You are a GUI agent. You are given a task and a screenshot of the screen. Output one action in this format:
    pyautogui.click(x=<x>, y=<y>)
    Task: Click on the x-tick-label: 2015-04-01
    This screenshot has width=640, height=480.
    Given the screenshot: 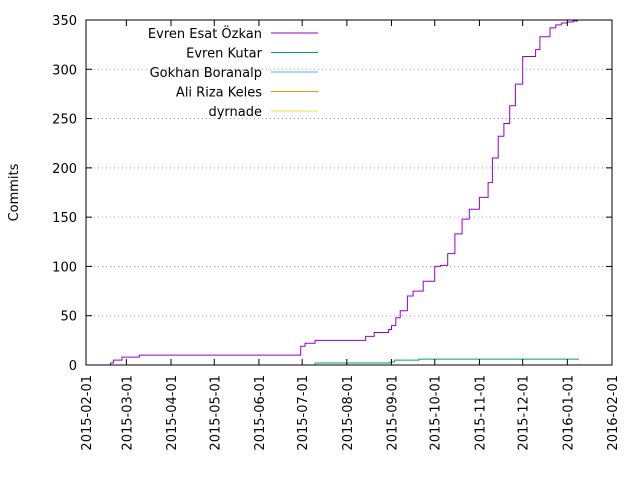 What is the action you would take?
    pyautogui.click(x=172, y=413)
    